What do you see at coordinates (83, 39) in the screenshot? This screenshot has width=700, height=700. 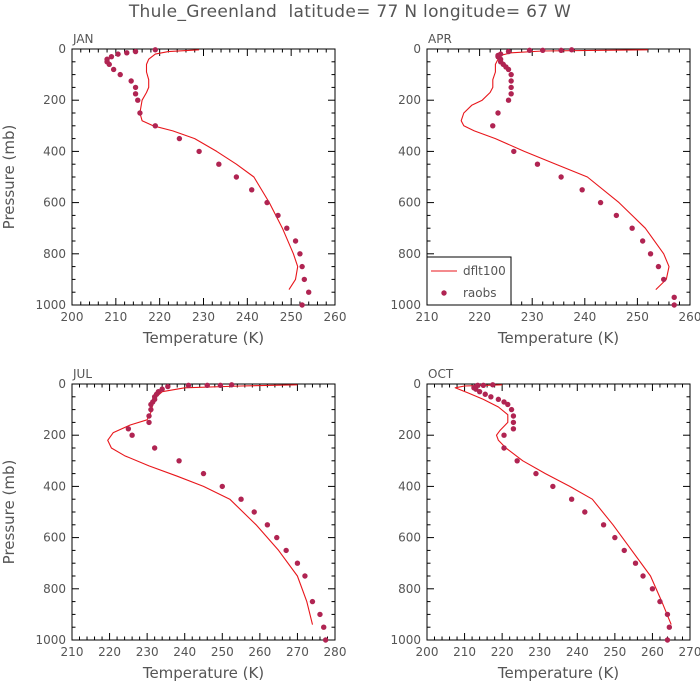 I see `panel-label: JAN` at bounding box center [83, 39].